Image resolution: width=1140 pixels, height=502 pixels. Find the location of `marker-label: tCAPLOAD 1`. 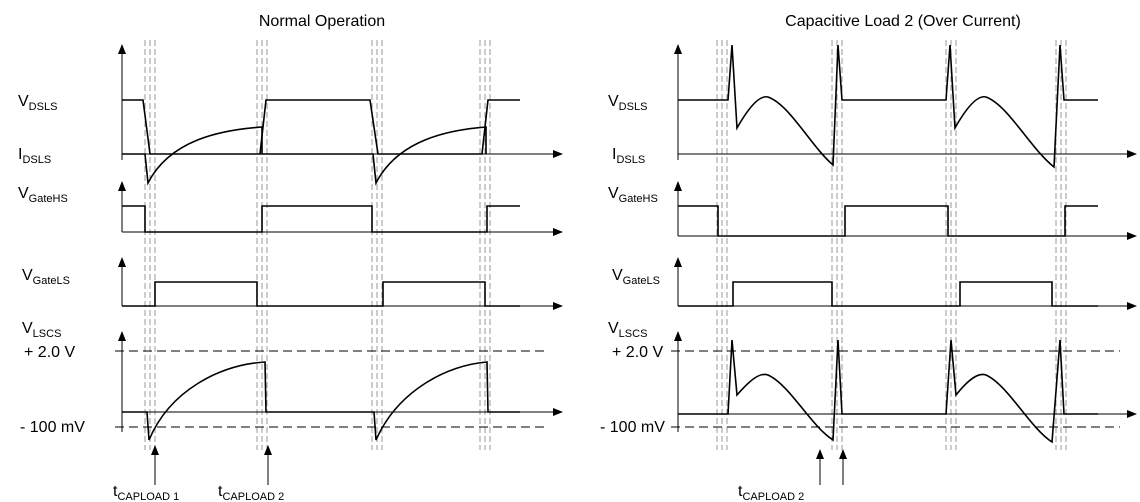

marker-label: tCAPLOAD 1 is located at coordinates (146, 492).